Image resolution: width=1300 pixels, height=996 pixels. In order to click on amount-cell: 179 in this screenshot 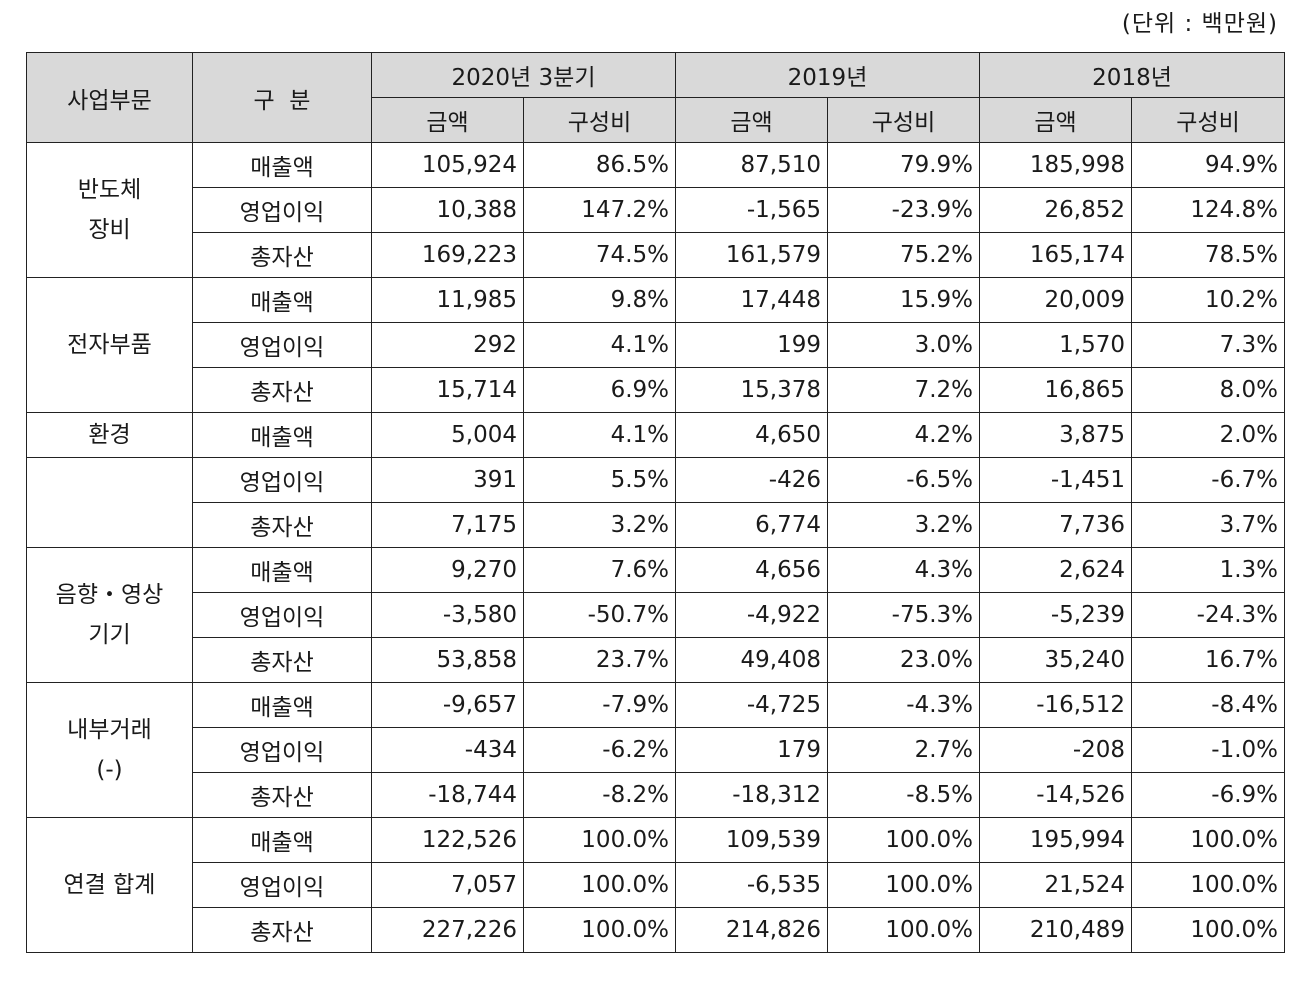, I will do `click(751, 750)`.